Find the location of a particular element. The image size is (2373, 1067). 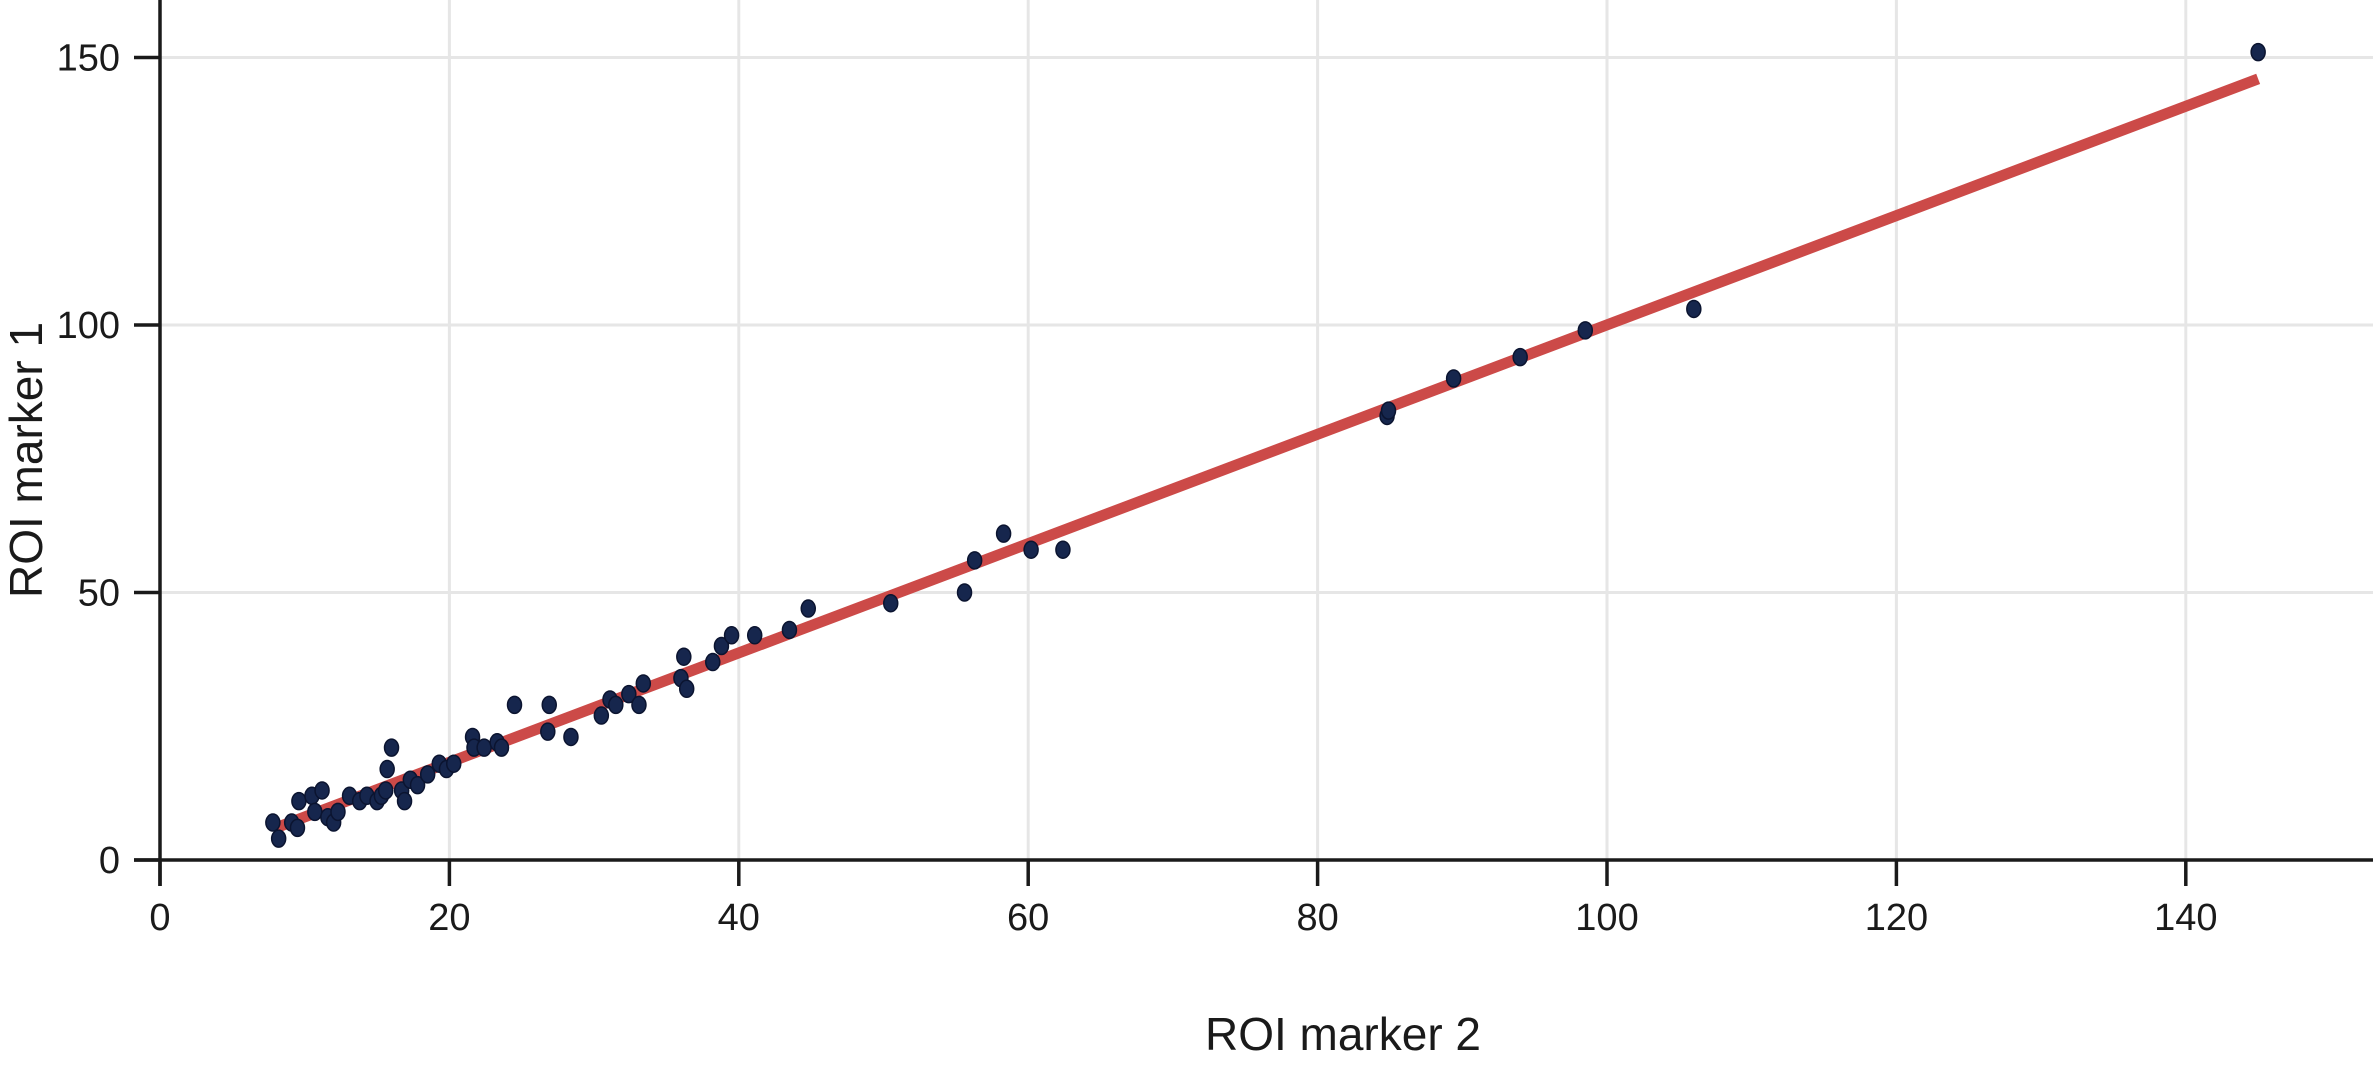

x-tick-label: 120 is located at coordinates (1896, 918).